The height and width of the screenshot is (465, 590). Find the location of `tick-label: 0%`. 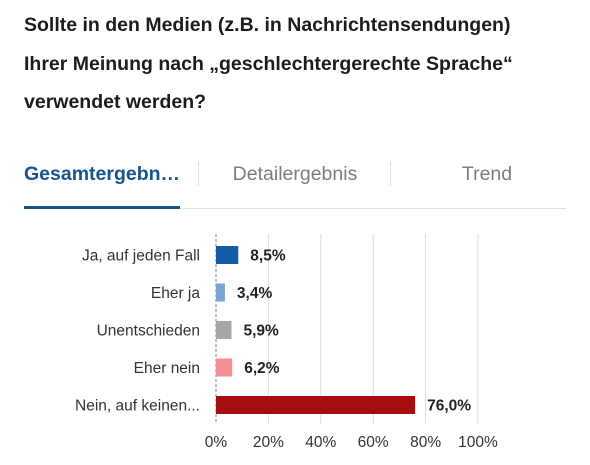

tick-label: 0% is located at coordinates (216, 442).